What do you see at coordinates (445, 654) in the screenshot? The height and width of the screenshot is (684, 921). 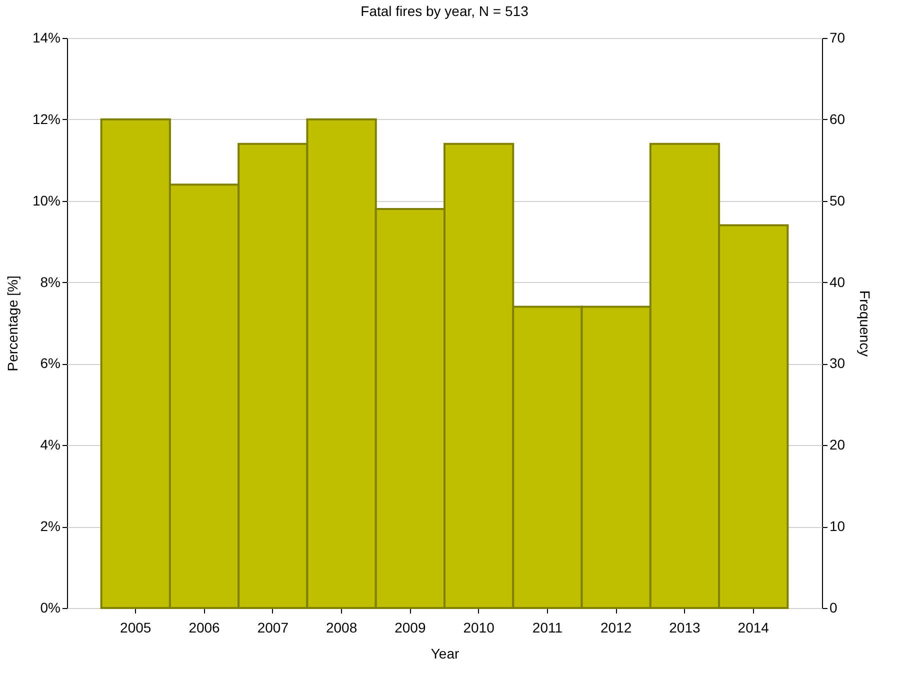 I see `x-axis-title: Year` at bounding box center [445, 654].